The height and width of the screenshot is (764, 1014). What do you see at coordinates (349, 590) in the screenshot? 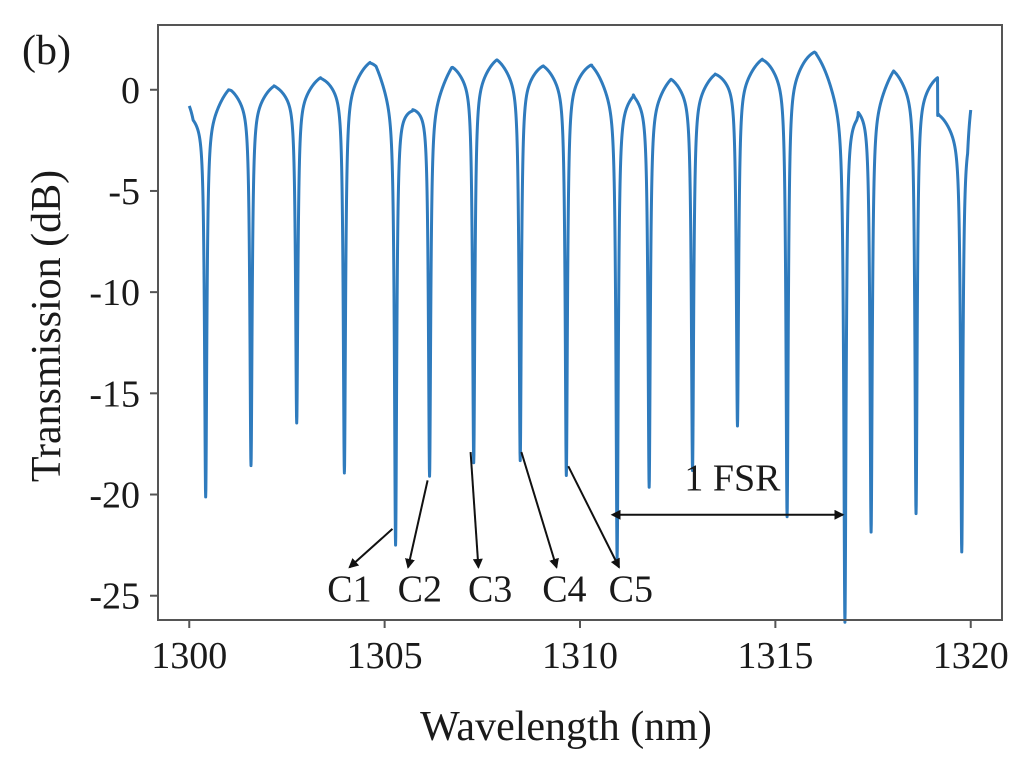
I see `annotation-label-c1: C1` at bounding box center [349, 590].